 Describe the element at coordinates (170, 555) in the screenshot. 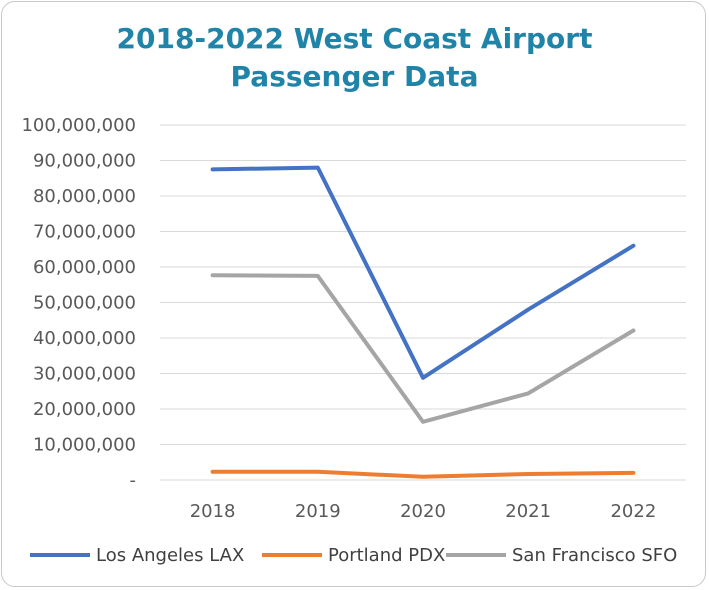

I see `legend-label-0: Los Angeles LAX` at that location.